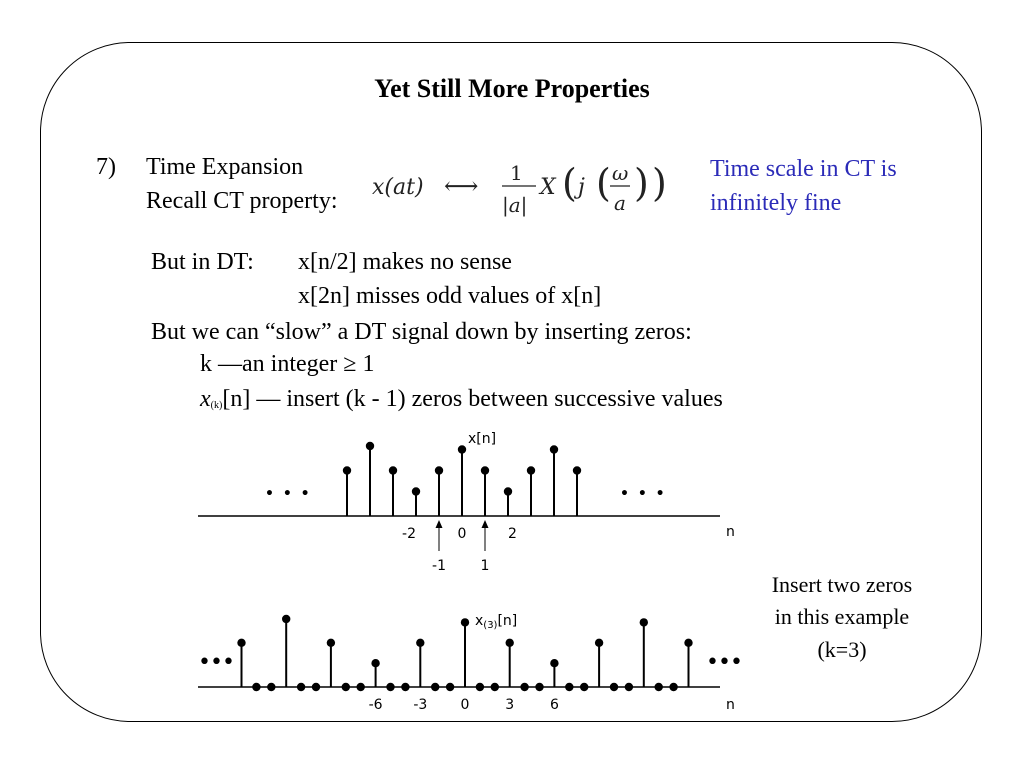 This screenshot has height=768, width=1024. What do you see at coordinates (724, 662) in the screenshot?
I see `plot2-right-ellipsis: •••` at bounding box center [724, 662].